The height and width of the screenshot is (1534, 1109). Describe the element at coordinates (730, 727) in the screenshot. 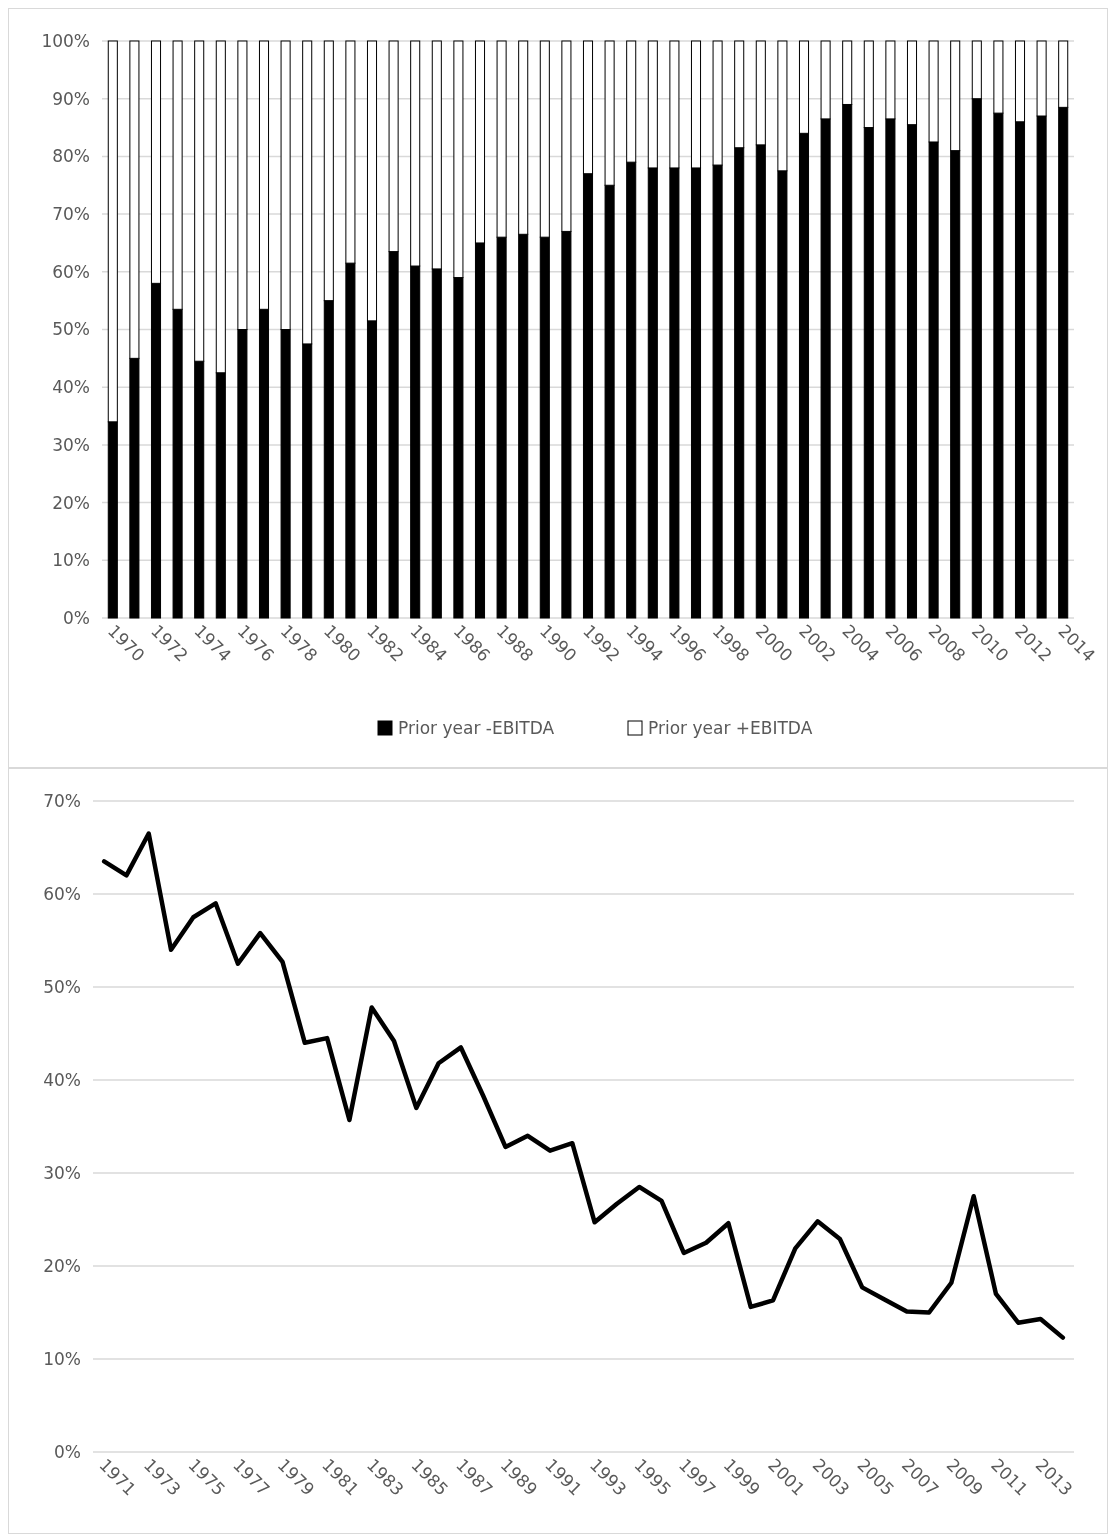

I see `legend-label: Prior year +EBITDA` at that location.